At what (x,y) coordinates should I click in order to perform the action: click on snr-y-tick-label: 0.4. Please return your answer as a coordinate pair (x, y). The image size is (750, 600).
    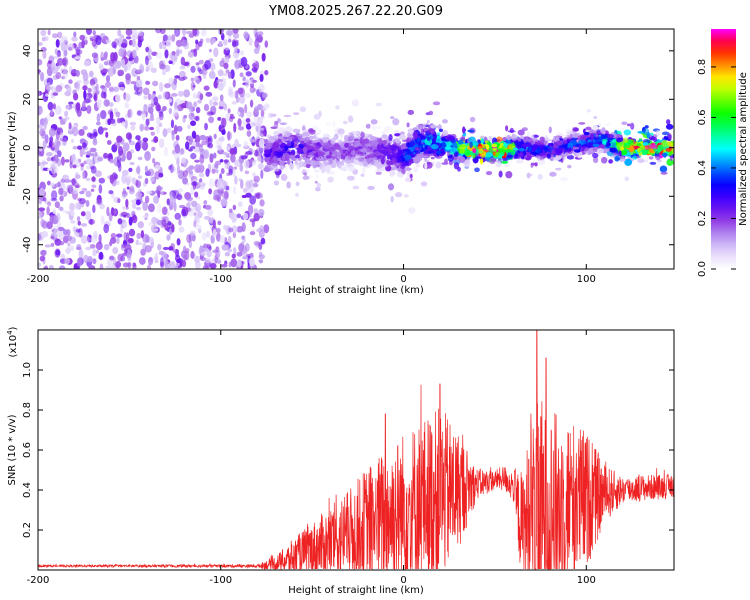
    Looking at the image, I should click on (27, 490).